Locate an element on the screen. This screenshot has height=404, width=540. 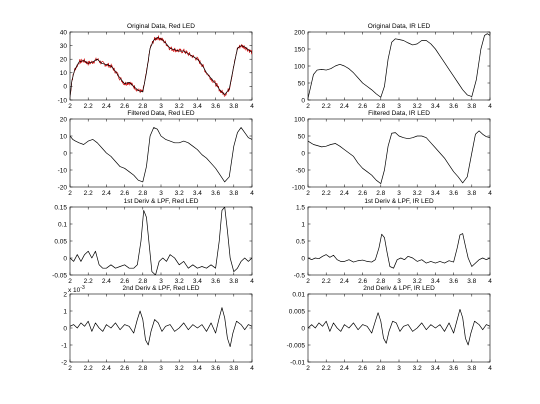
subplot-title: Filtered Data, Red LED is located at coordinates (161, 113).